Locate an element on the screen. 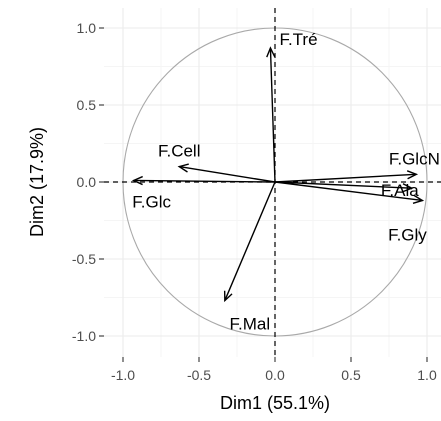 The image size is (441, 421). arrow-f-glcn is located at coordinates (346, 176).